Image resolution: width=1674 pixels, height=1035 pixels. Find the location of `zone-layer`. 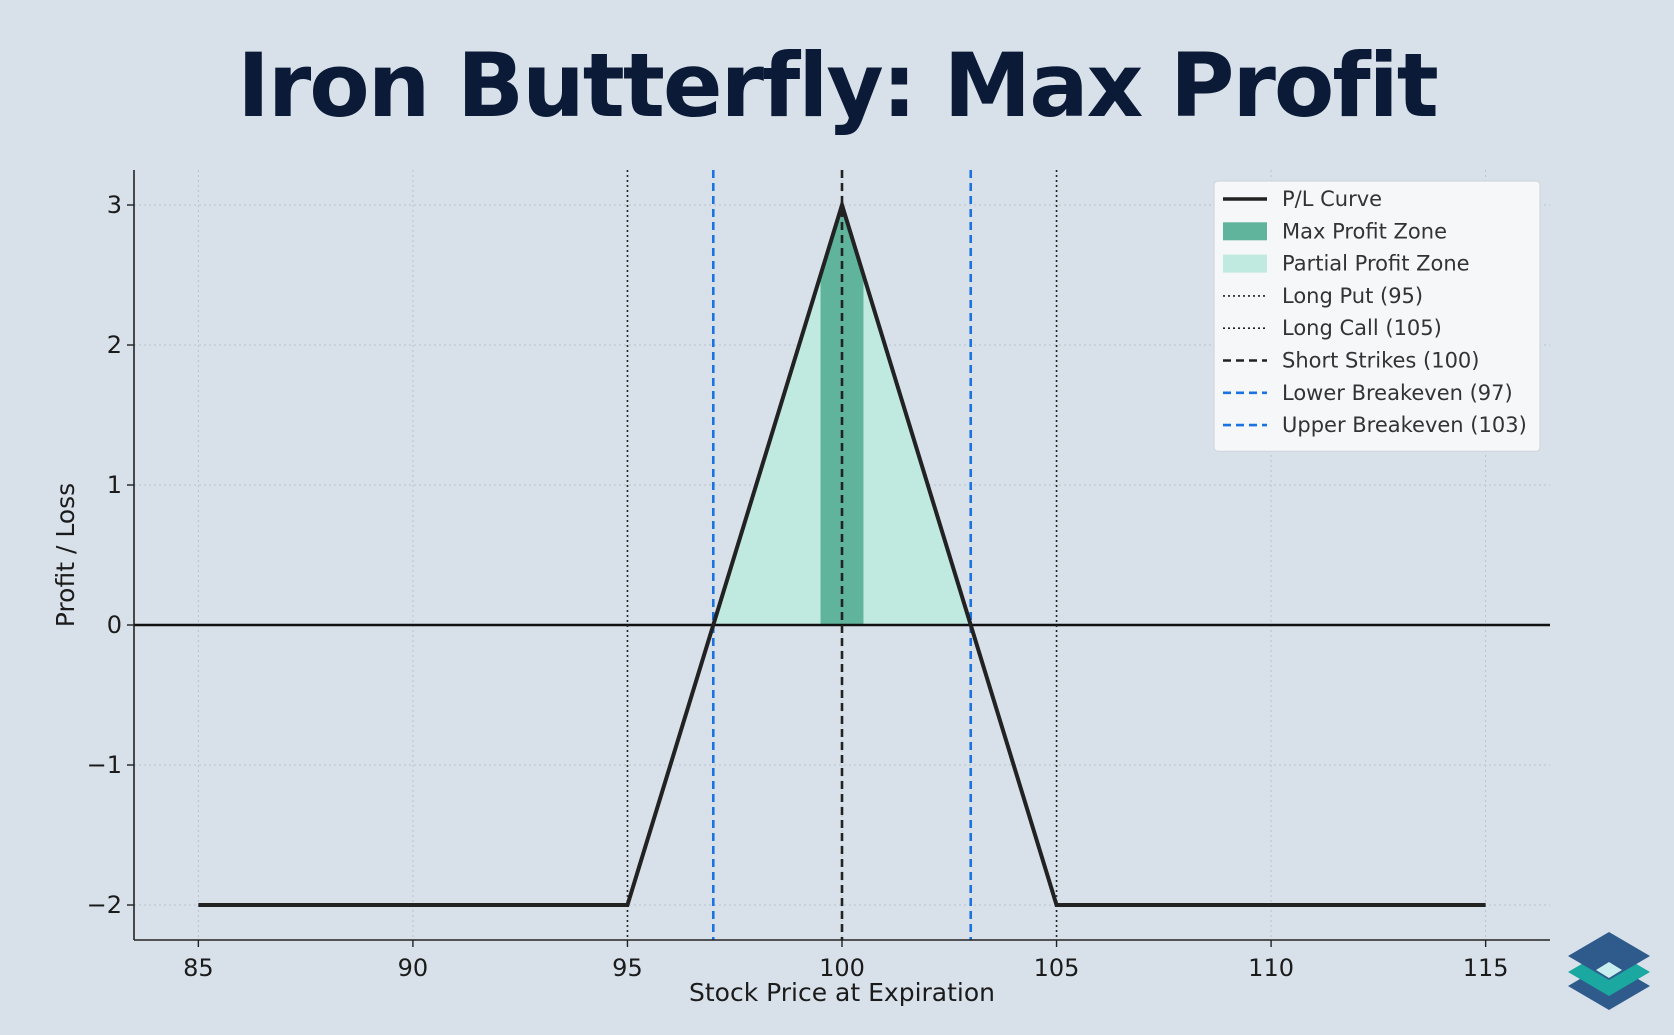

zone-layer is located at coordinates (842, 415).